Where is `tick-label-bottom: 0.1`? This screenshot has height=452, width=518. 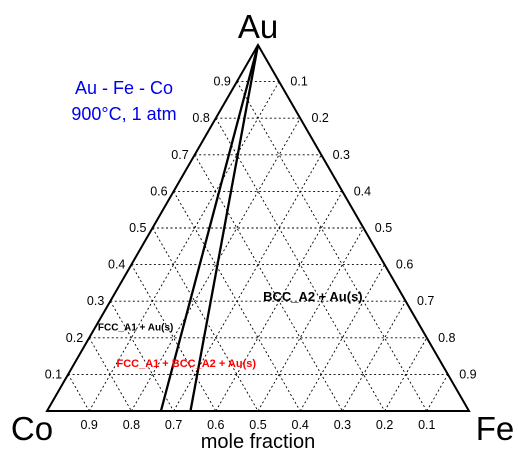 tick-label-bottom: 0.1 is located at coordinates (426, 425).